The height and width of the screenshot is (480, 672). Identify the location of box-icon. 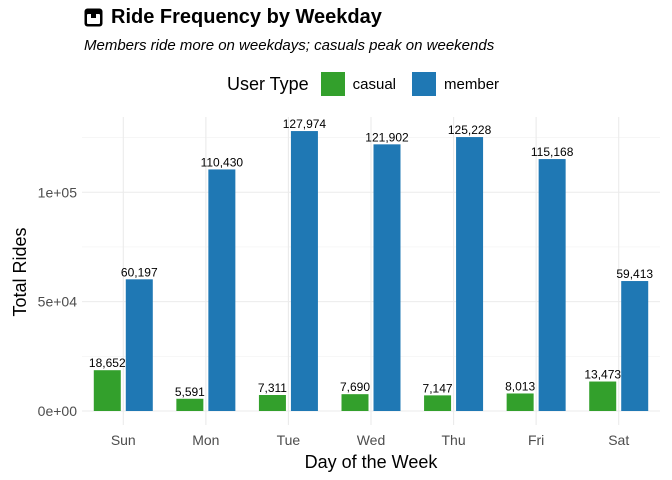
(93, 17).